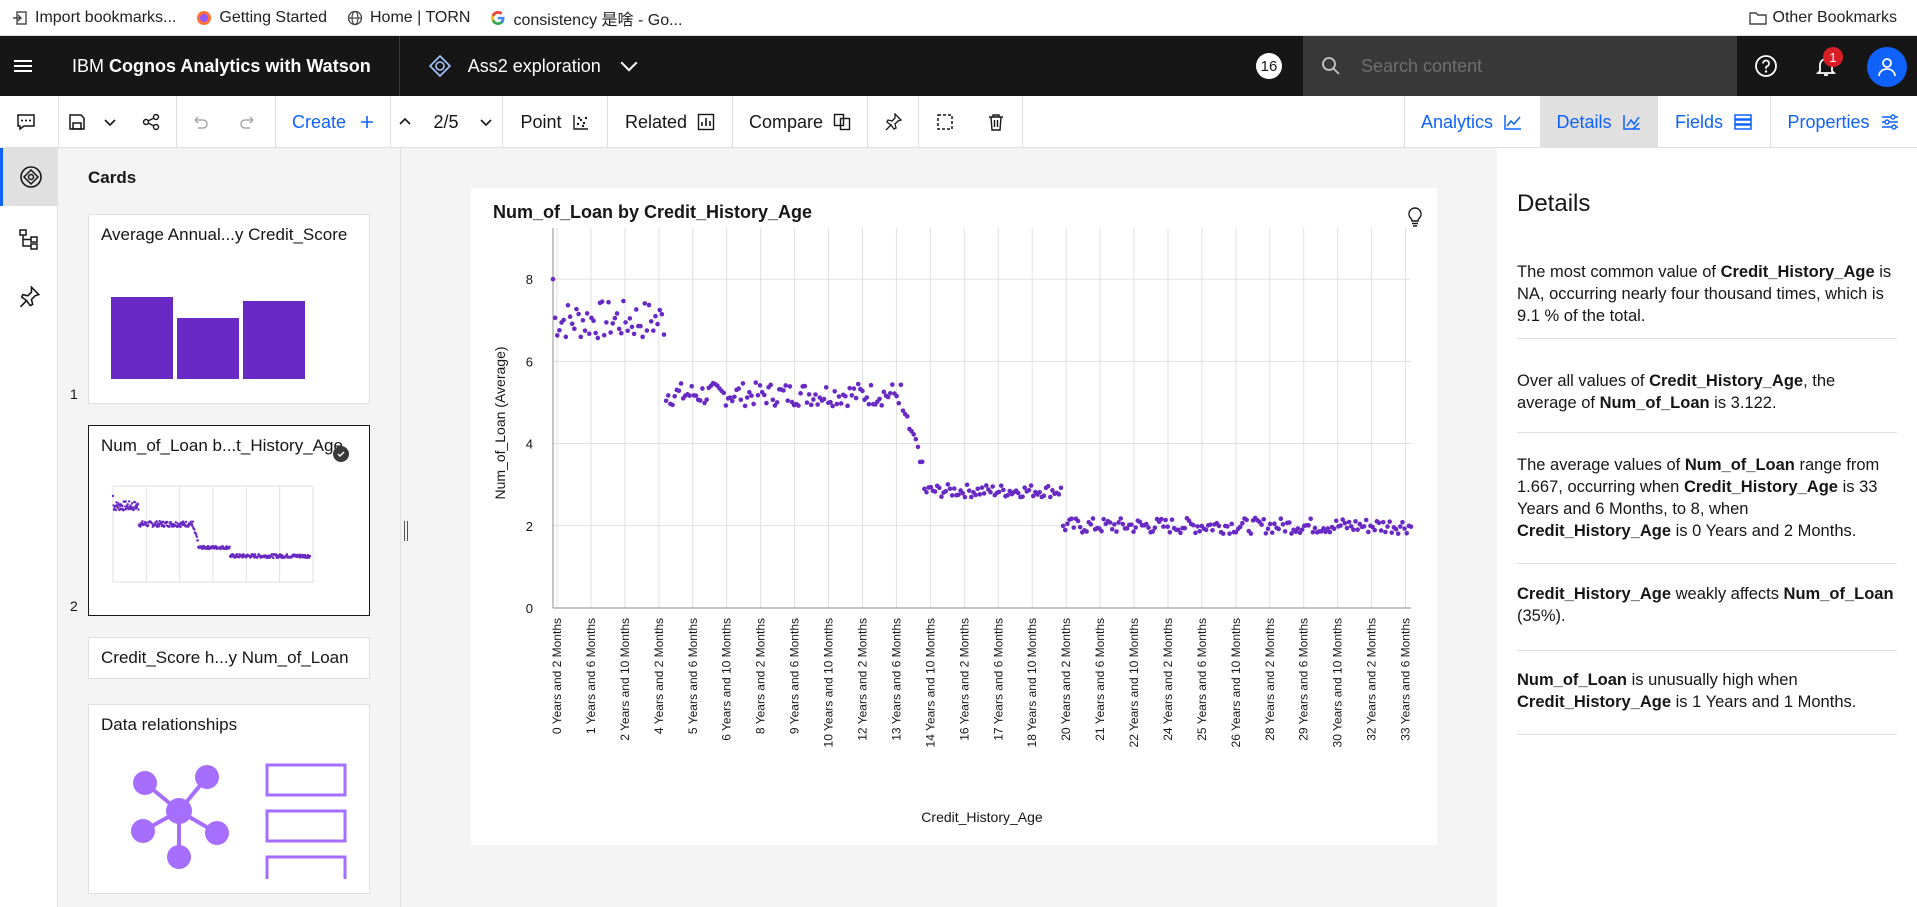 Image resolution: width=1917 pixels, height=907 pixels. What do you see at coordinates (29, 239) in the screenshot?
I see `rail-hierarchy` at bounding box center [29, 239].